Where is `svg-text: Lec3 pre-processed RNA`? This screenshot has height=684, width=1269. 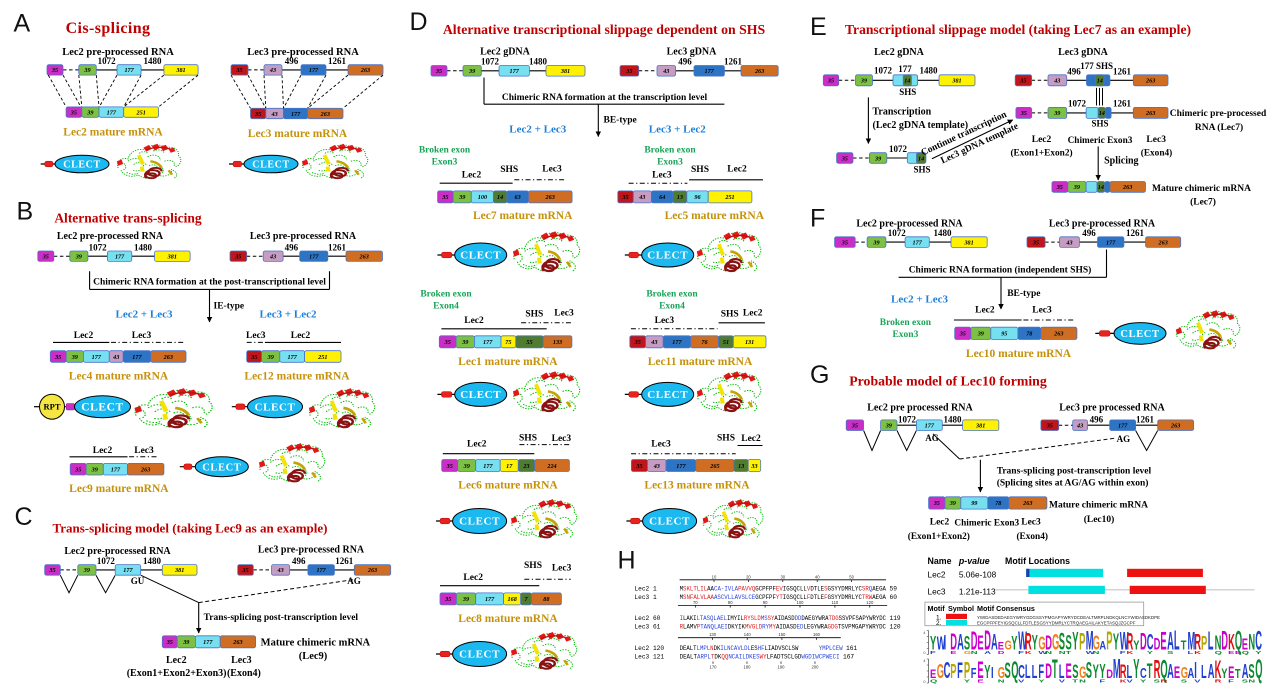
svg-text: Lec3 pre-processed RNA is located at coordinates (1102, 224).